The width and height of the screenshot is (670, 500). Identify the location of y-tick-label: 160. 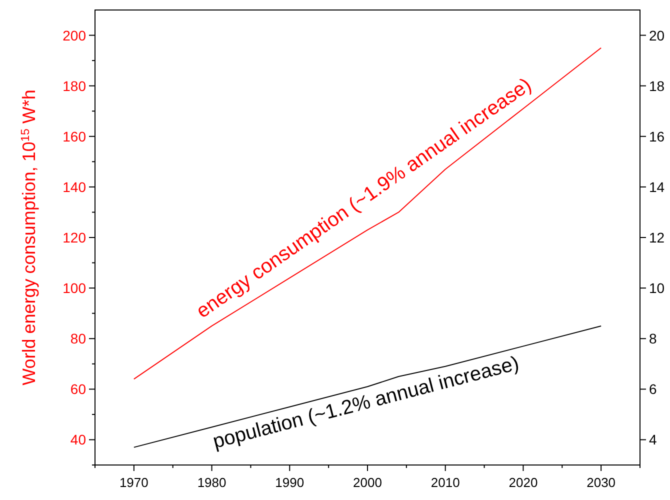
(74, 136).